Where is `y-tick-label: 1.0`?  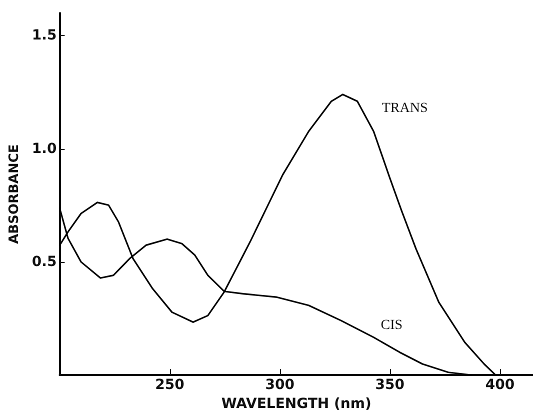 y-tick-label: 1.0 is located at coordinates (44, 148).